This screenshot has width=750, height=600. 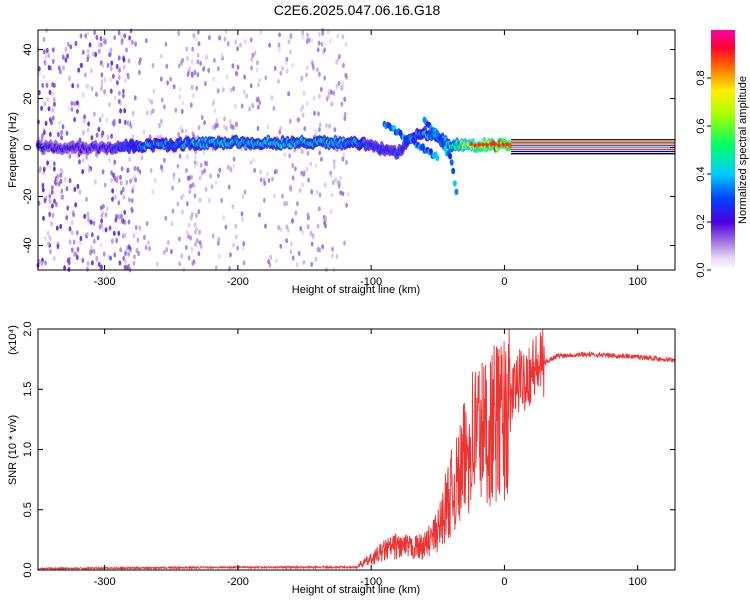 I want to click on spectrogram-y-axis-label: Frequency (Hz), so click(x=13, y=150).